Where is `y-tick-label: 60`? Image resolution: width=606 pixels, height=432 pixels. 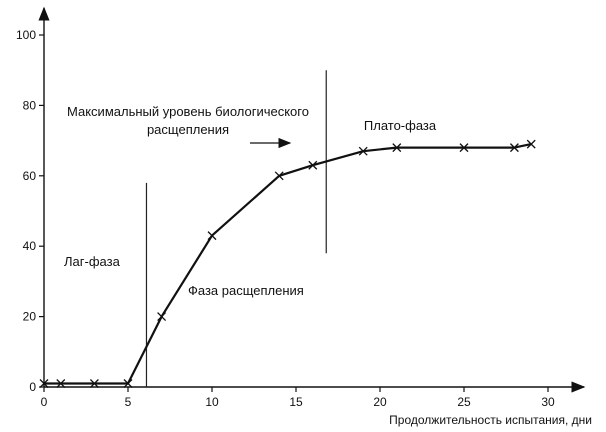 y-tick-label: 60 is located at coordinates (30, 176).